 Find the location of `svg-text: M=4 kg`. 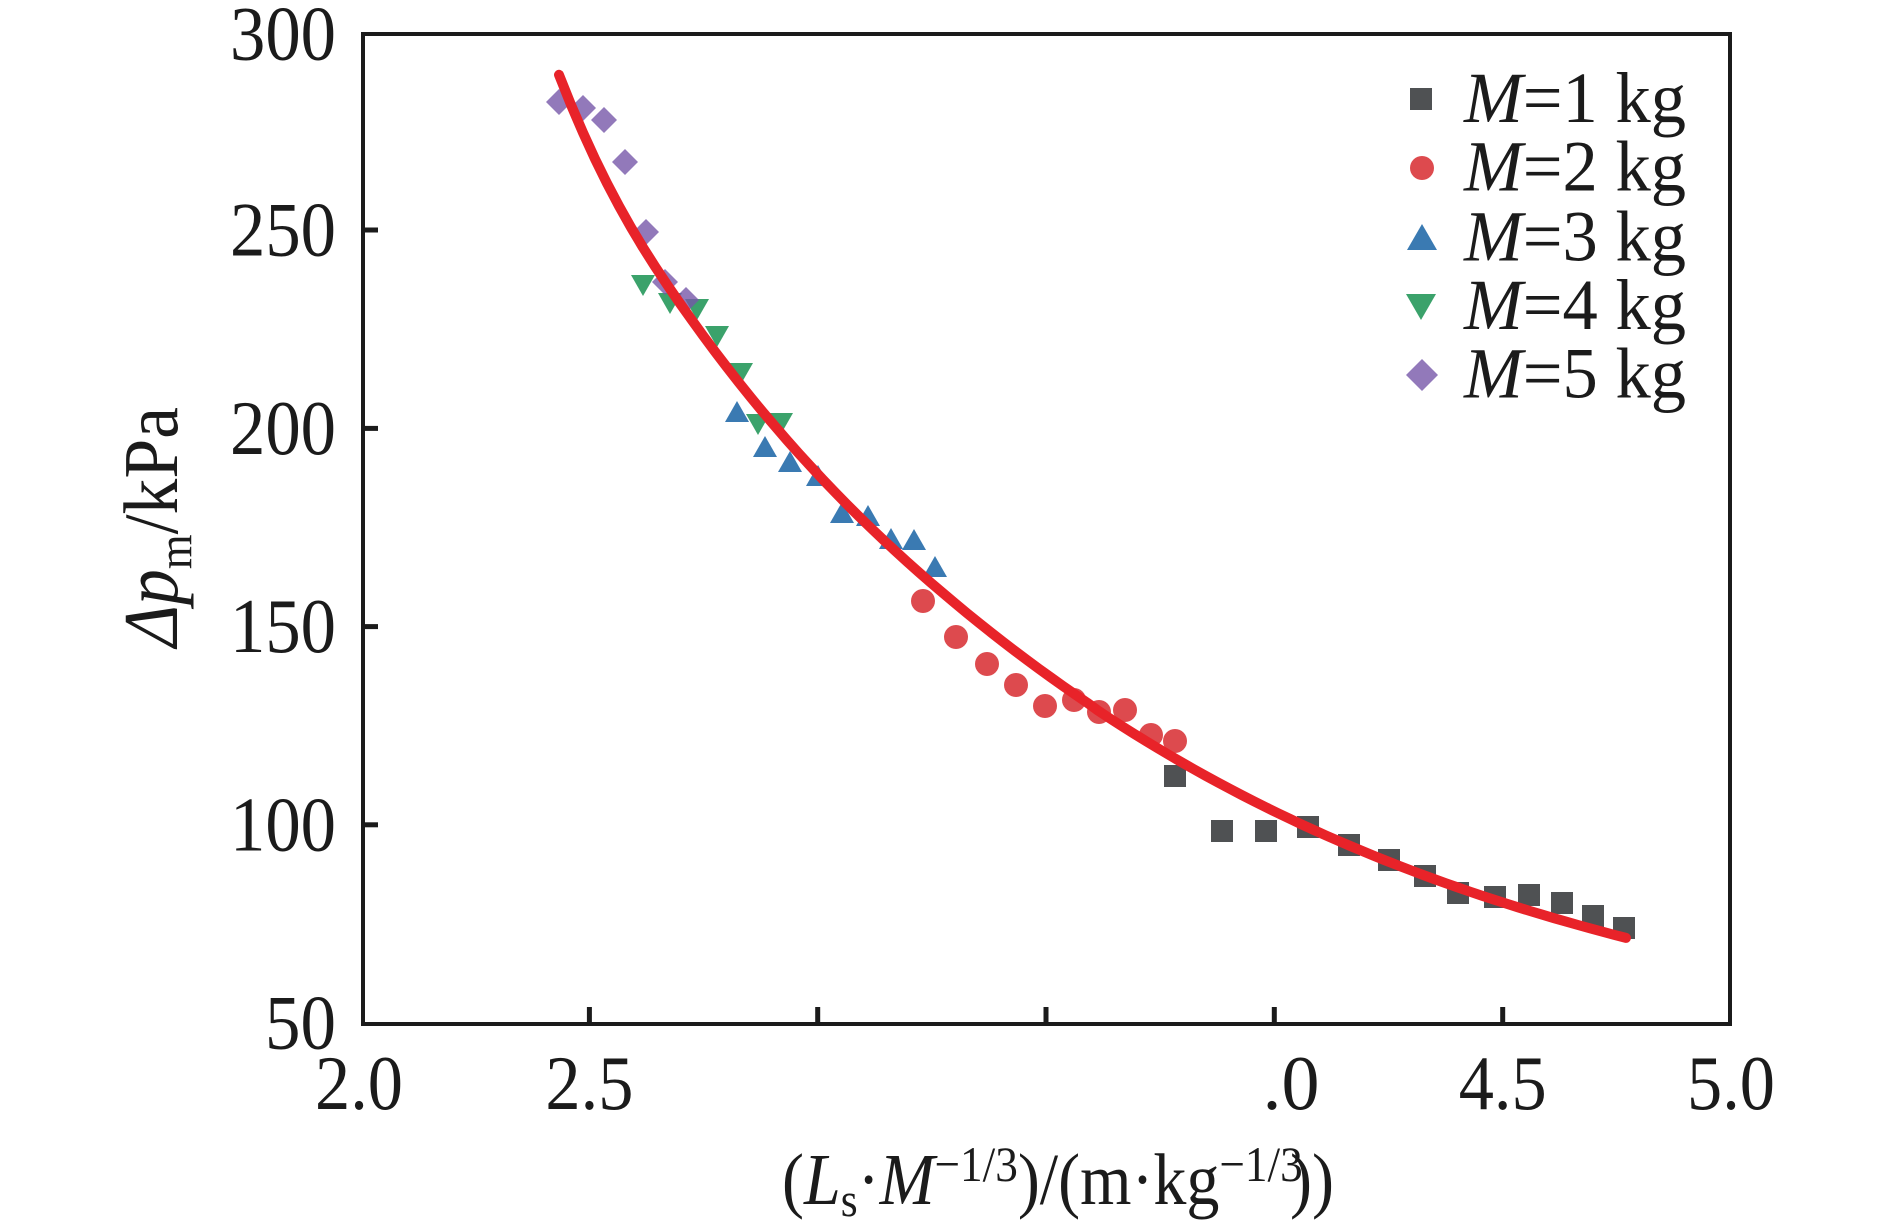

svg-text: M=4 kg is located at coordinates (1574, 305).